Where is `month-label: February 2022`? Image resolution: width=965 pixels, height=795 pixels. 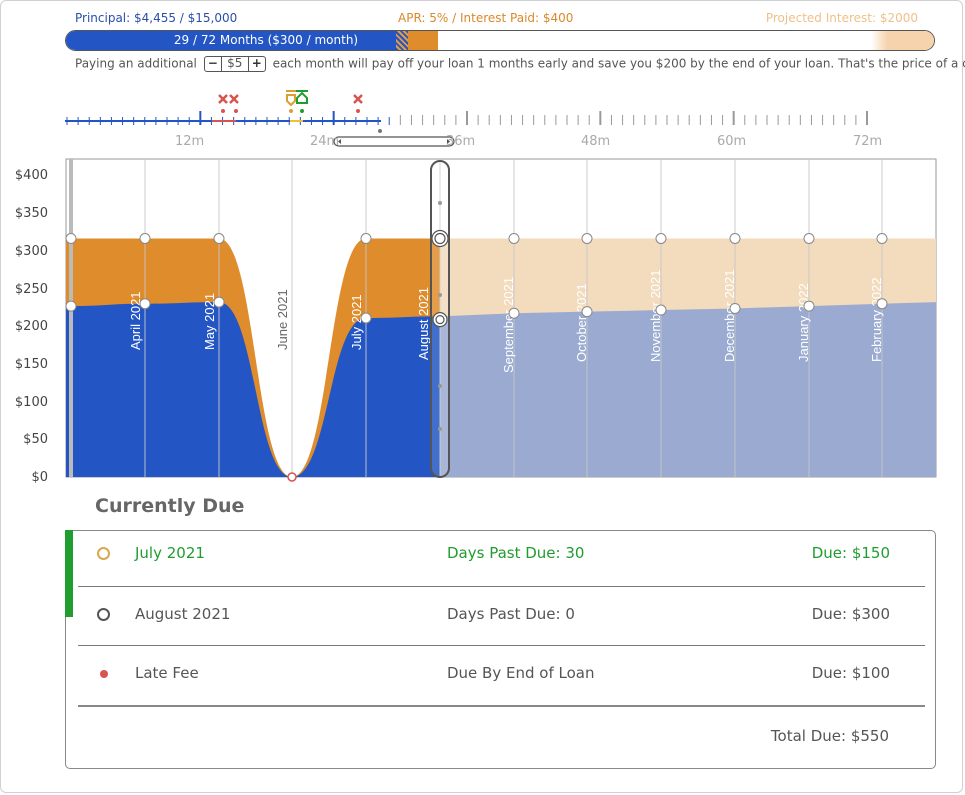 month-label: February 2022 is located at coordinates (876, 319).